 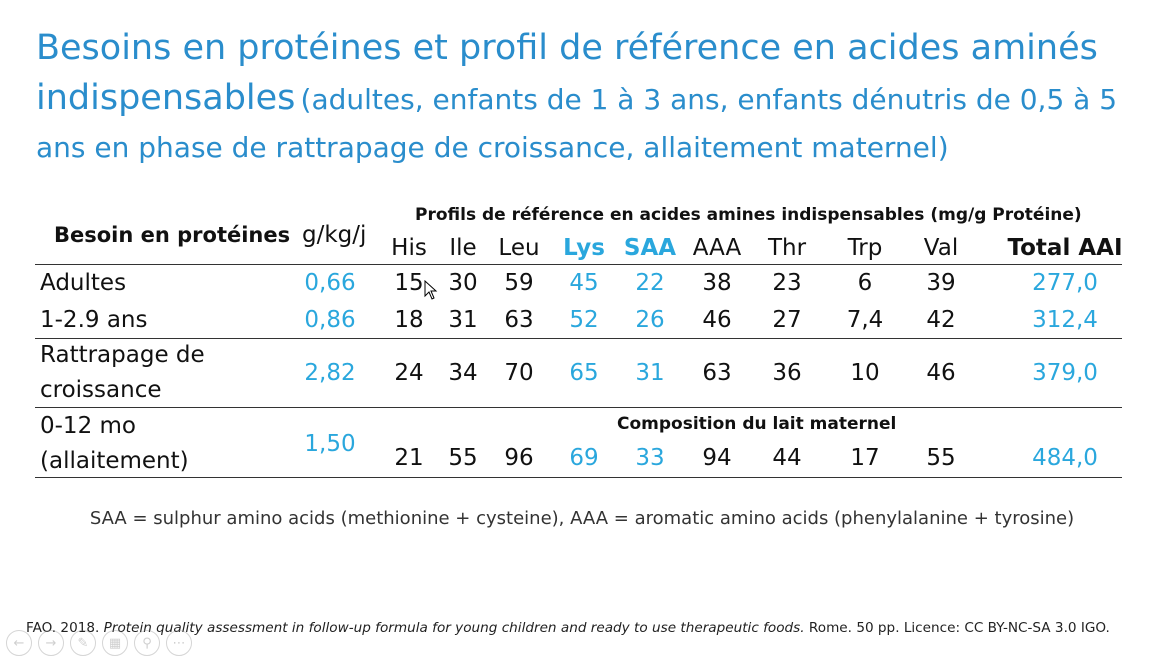 What do you see at coordinates (1065, 373) in the screenshot?
I see `table-cell: 379,0` at bounding box center [1065, 373].